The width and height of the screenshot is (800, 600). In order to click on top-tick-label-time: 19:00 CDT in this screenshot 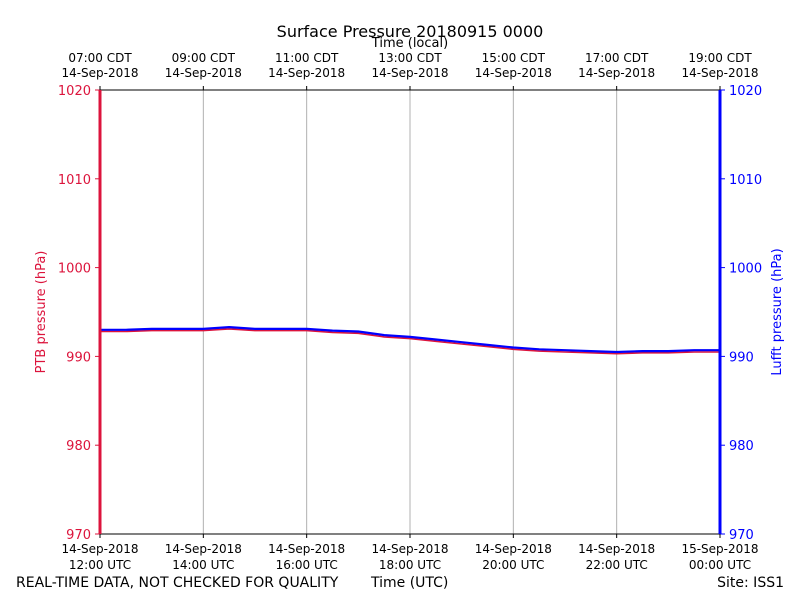, I will do `click(720, 58)`.